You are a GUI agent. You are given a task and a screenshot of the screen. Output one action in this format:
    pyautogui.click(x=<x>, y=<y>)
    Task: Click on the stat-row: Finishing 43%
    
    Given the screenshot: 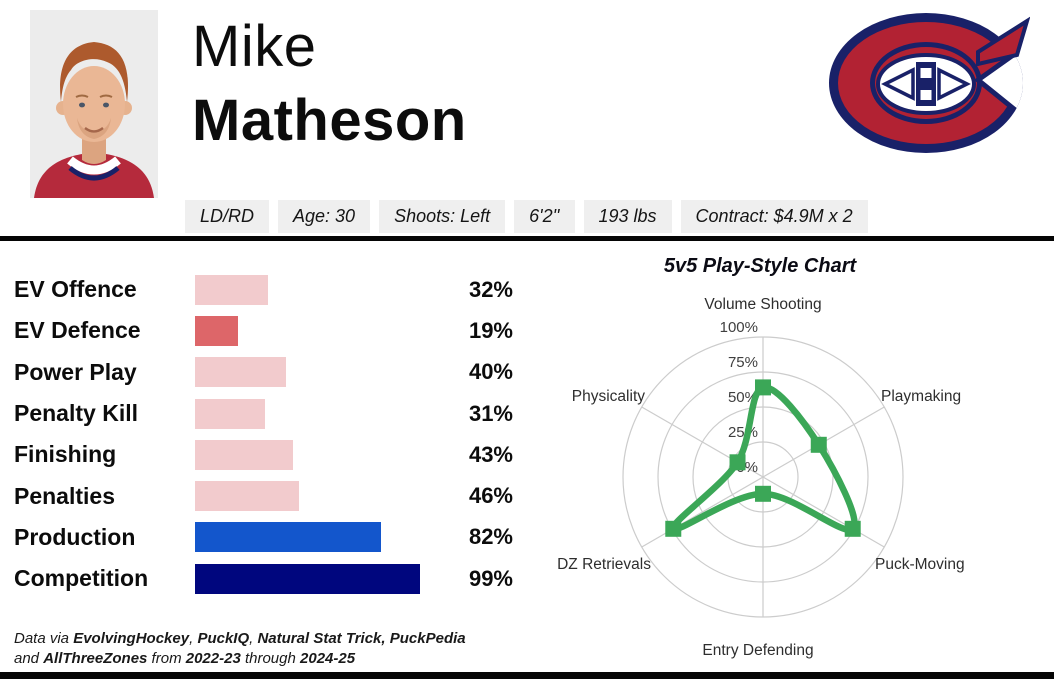 What is the action you would take?
    pyautogui.click(x=274, y=454)
    